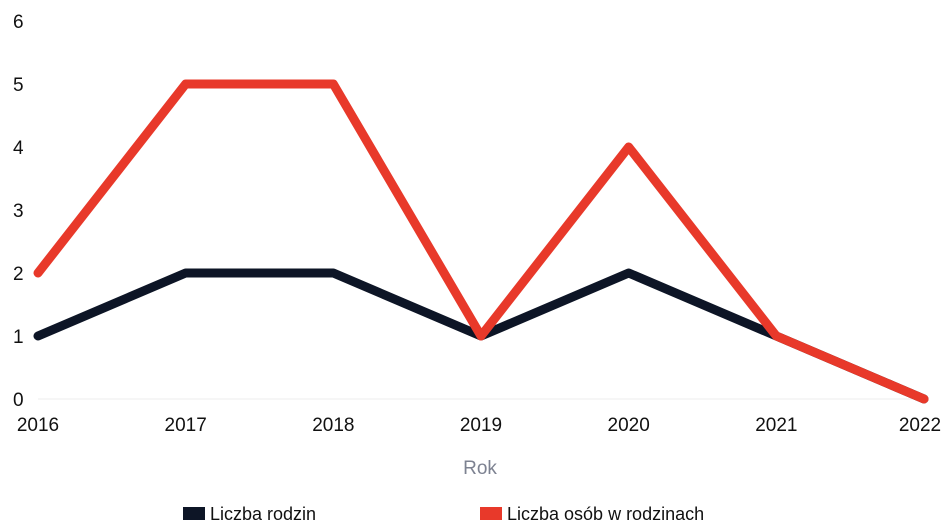 The width and height of the screenshot is (950, 525). Describe the element at coordinates (920, 425) in the screenshot. I see `x-tick-label: 2022` at that location.